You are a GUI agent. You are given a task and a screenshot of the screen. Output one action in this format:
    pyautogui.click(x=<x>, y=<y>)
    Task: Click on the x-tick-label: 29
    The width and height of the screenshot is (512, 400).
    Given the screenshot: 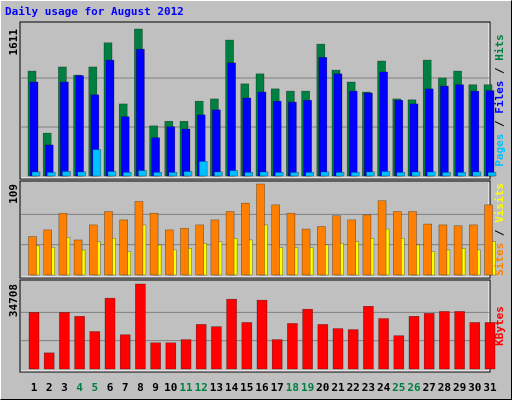 What is the action you would take?
    pyautogui.click(x=459, y=387)
    